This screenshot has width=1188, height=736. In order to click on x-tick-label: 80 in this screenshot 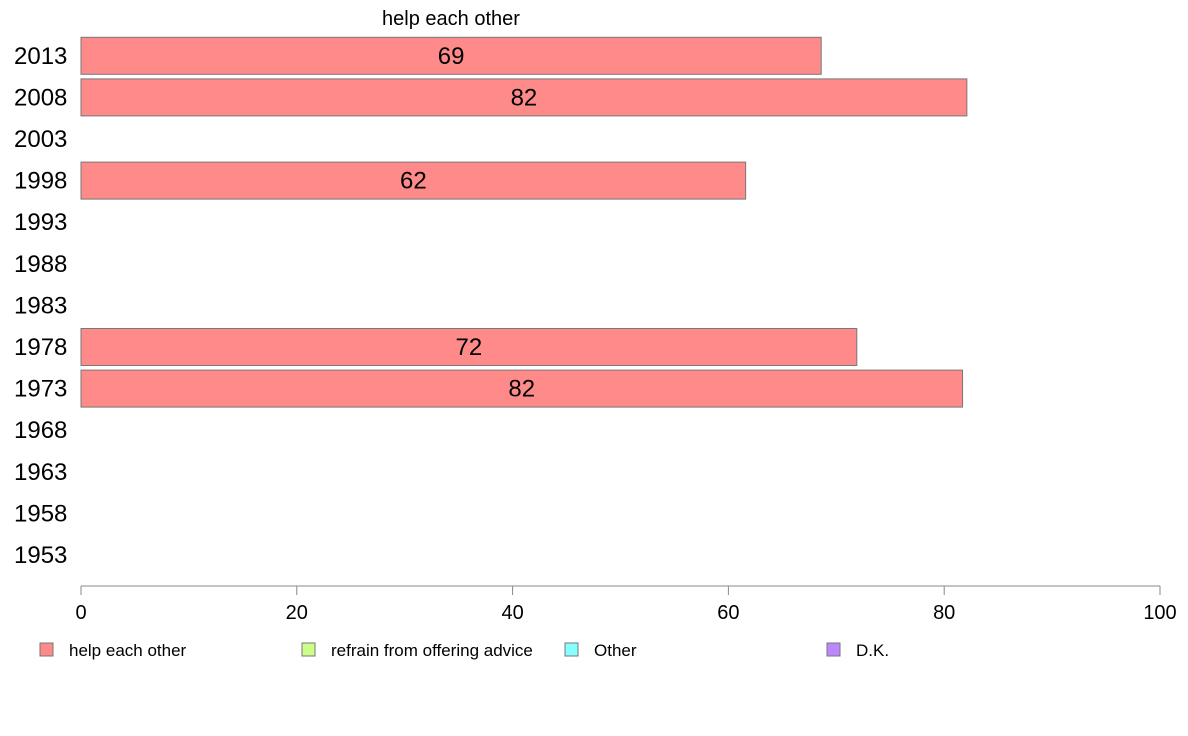, I will do `click(944, 613)`.